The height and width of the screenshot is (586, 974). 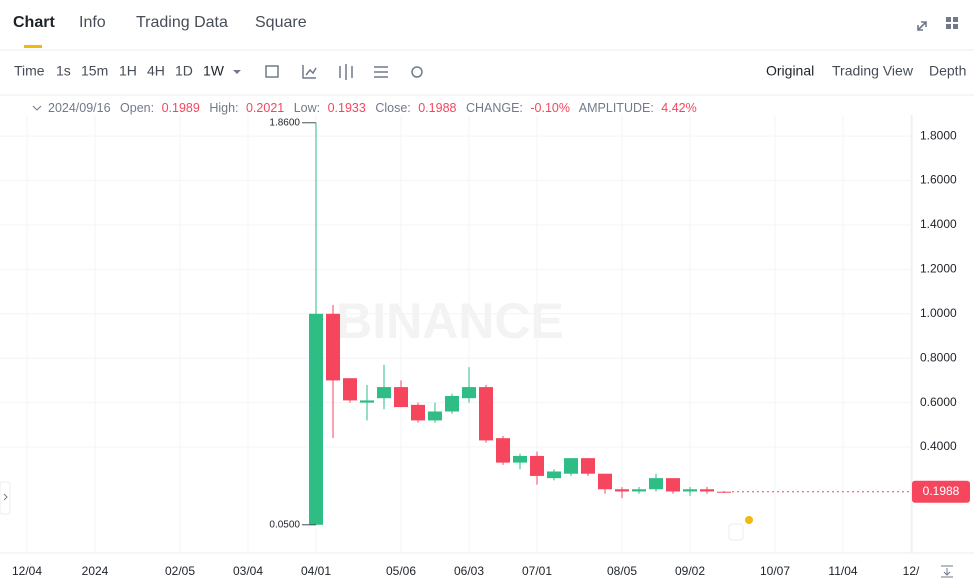 I want to click on calendar-icon, so click(x=272, y=71).